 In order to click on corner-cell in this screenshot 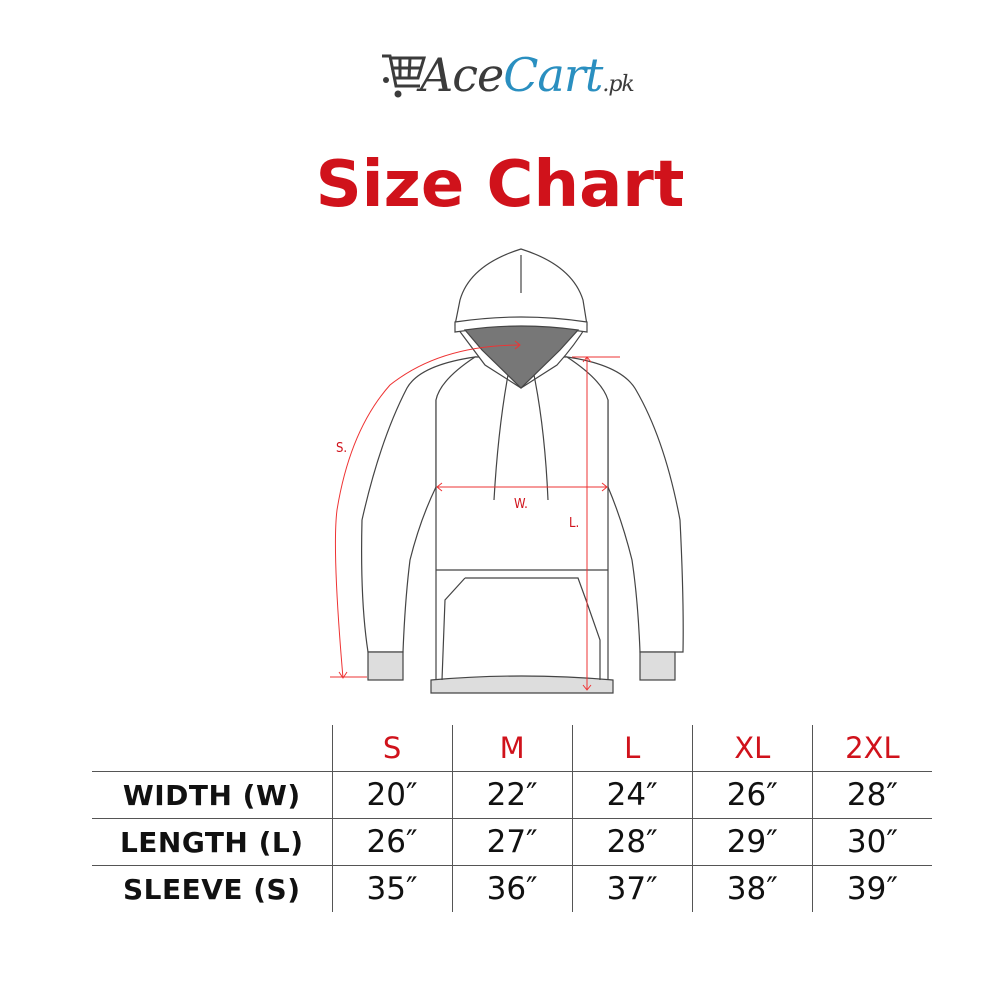, I will do `click(212, 748)`.